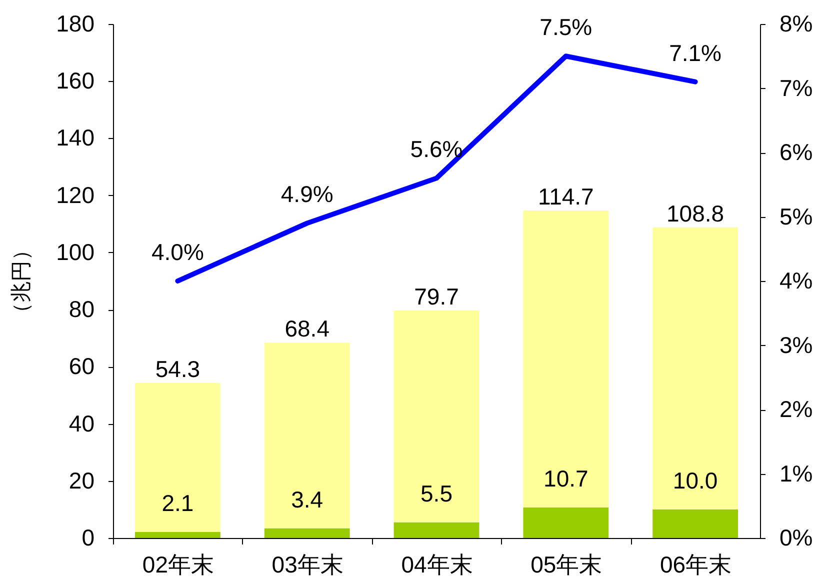  Describe the element at coordinates (22, 282) in the screenshot. I see `y-axis-title: （兆円）` at that location.